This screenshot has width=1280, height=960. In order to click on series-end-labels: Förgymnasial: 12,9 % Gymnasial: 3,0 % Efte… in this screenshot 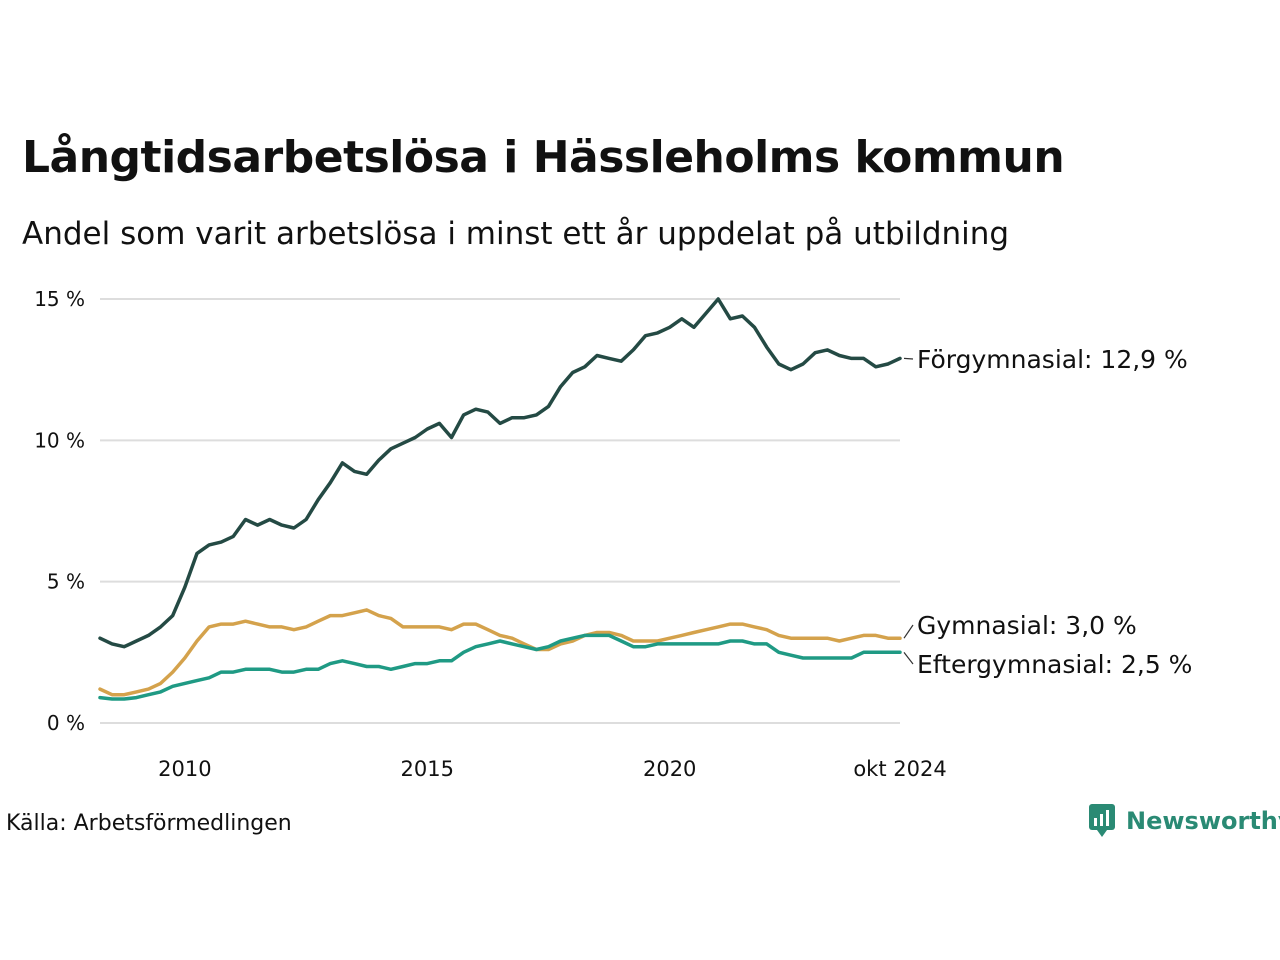, I will do `click(1047, 512)`.